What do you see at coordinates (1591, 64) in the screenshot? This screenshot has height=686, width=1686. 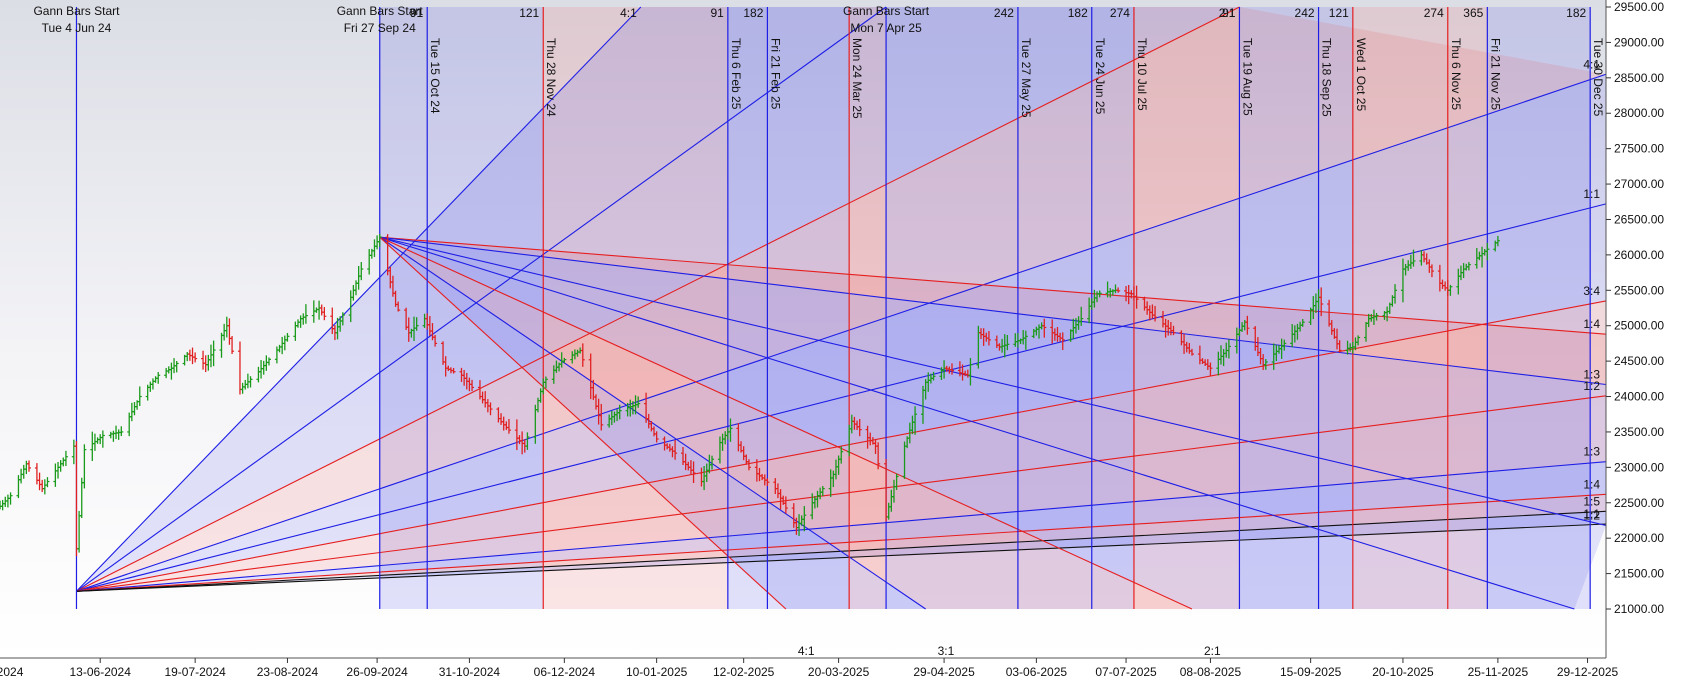 I see `fan-ratio-label: 4:1` at bounding box center [1591, 64].